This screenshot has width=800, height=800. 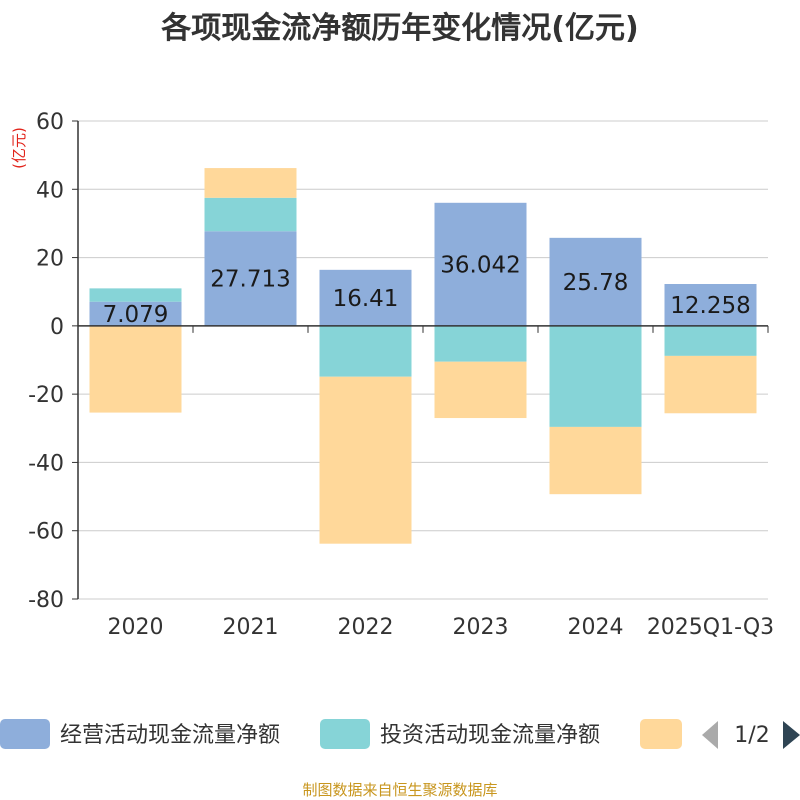 What do you see at coordinates (661, 734) in the screenshot?
I see `legend-swatch-financing` at bounding box center [661, 734].